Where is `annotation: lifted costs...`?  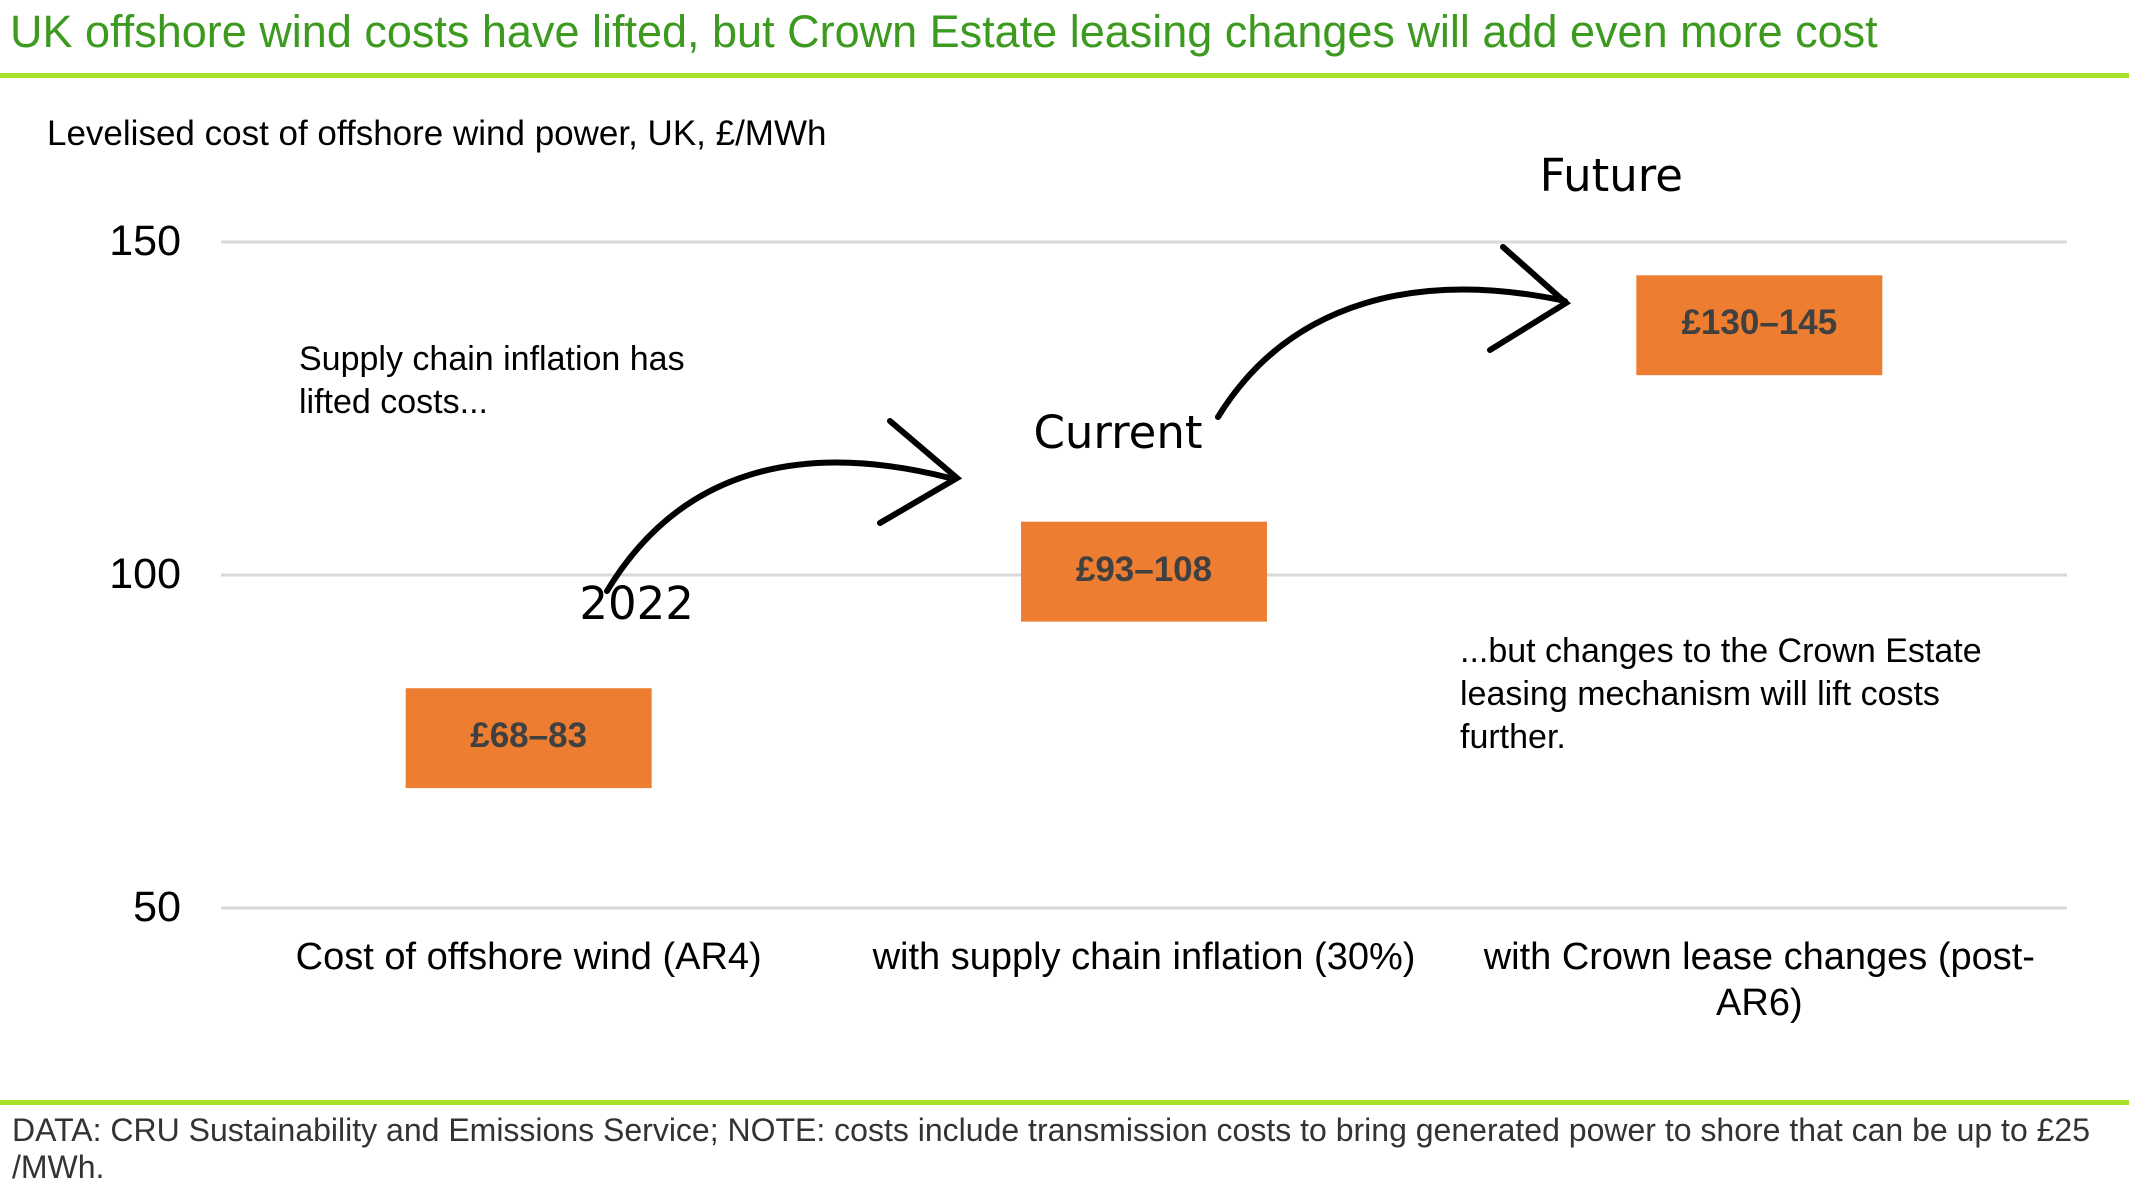
annotation: lifted costs... is located at coordinates (393, 402).